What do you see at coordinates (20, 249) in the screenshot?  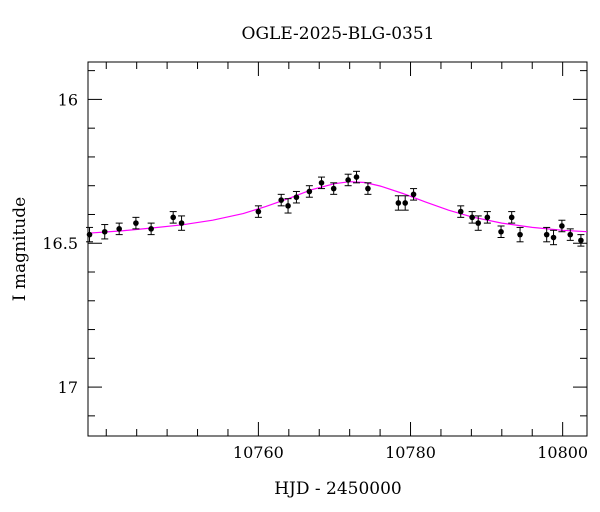 I see `y-axis-label: I magnitude` at bounding box center [20, 249].